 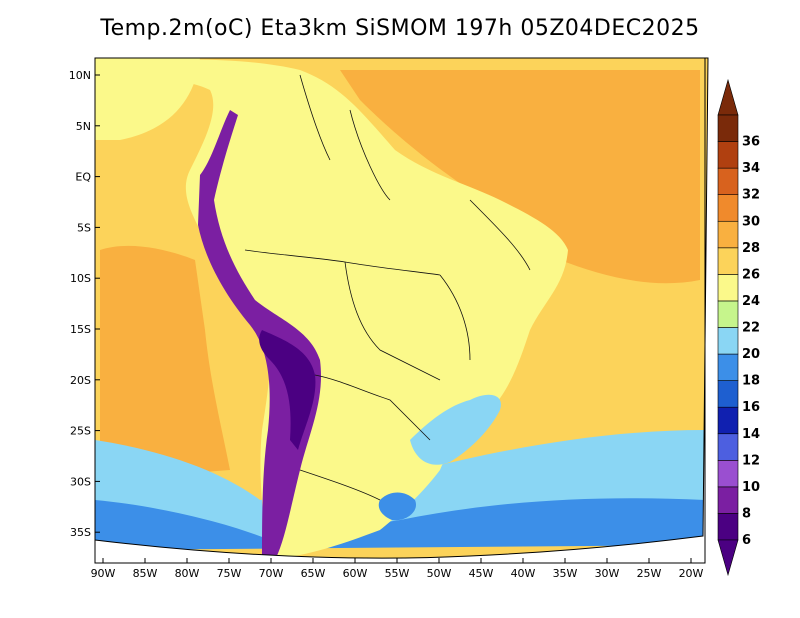 What do you see at coordinates (80, 380) in the screenshot?
I see `lat-label-20s: 20S` at bounding box center [80, 380].